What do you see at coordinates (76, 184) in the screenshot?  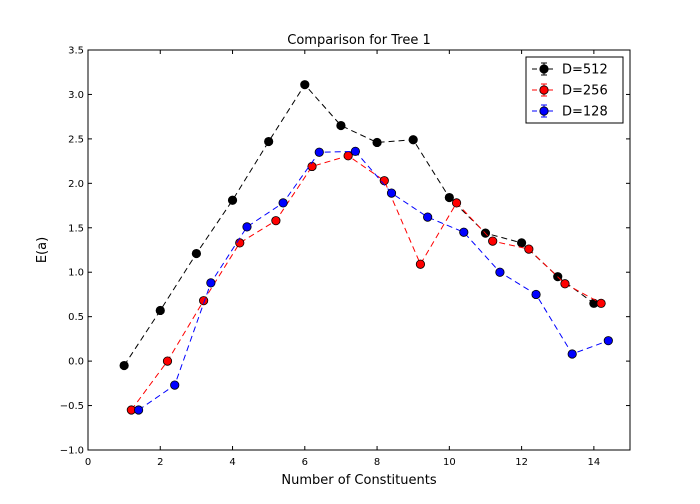 I see `y-tick-label: 2.0` at bounding box center [76, 184].